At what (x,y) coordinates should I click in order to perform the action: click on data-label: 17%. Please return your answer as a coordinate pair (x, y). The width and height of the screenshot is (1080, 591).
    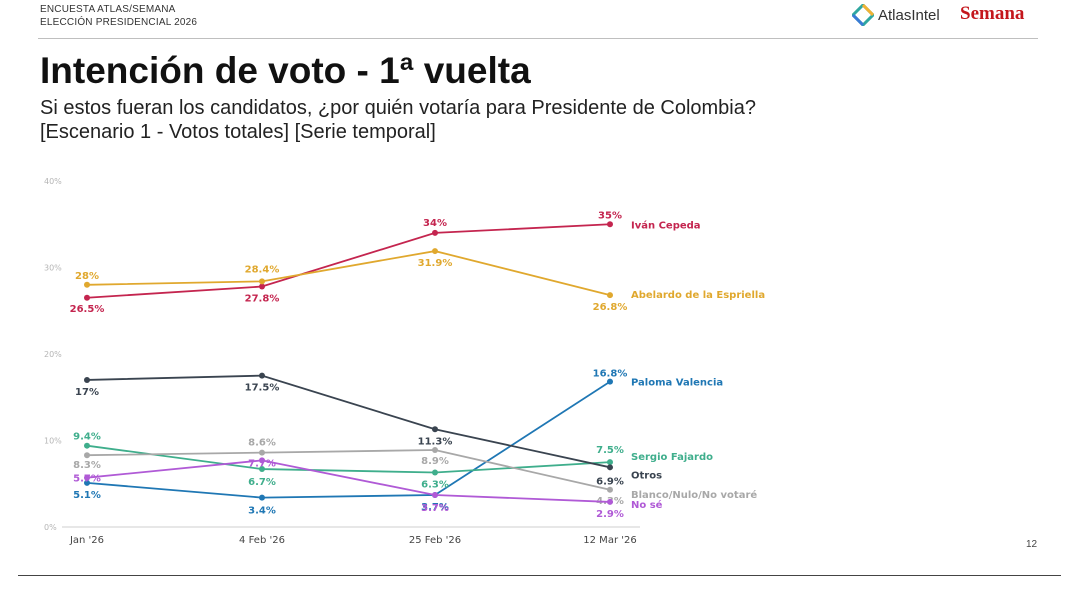
    Looking at the image, I should click on (87, 392).